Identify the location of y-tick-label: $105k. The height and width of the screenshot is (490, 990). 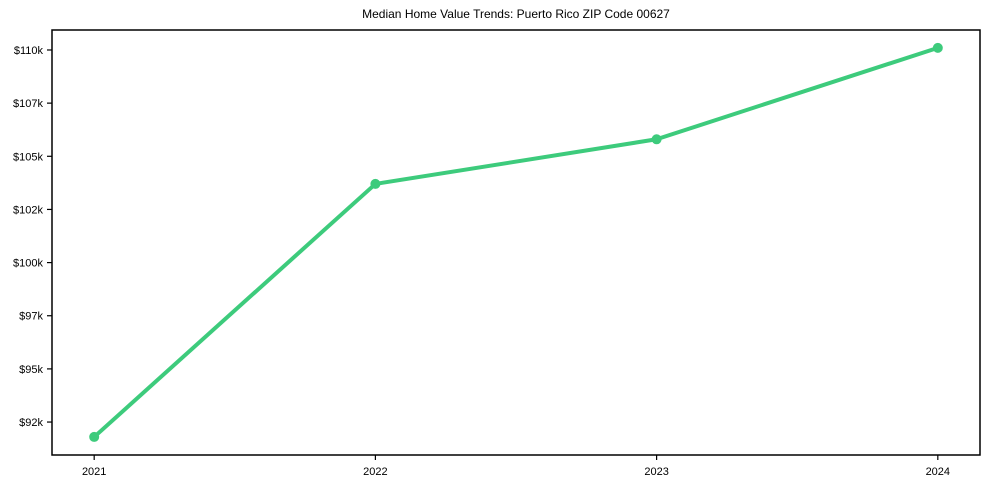
(28, 157).